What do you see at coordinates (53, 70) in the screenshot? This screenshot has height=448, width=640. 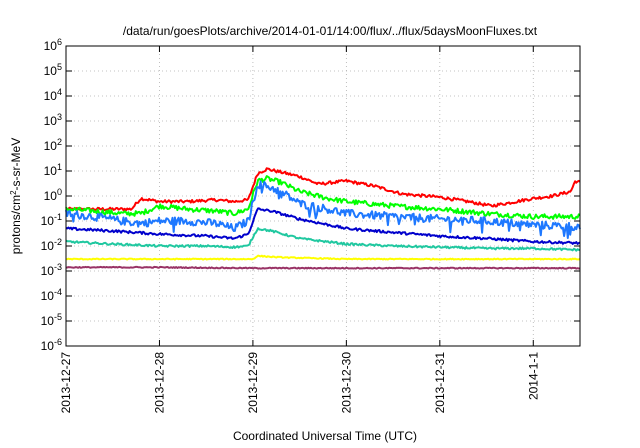 I see `y-tick-label: 10⁵` at bounding box center [53, 70].